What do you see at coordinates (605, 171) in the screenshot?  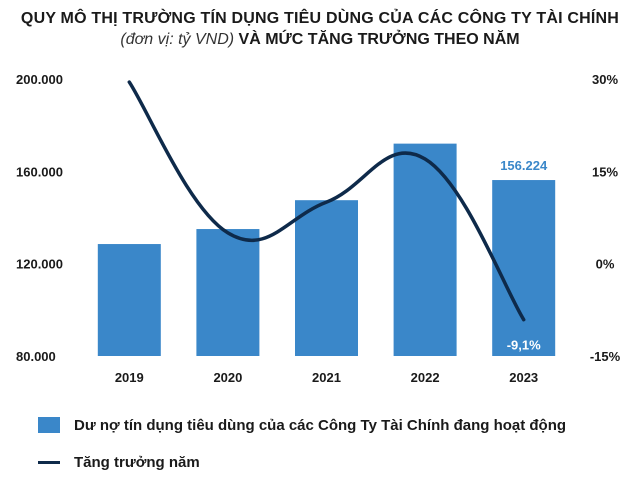 I see `y-right-tick-label: 15%` at bounding box center [605, 171].